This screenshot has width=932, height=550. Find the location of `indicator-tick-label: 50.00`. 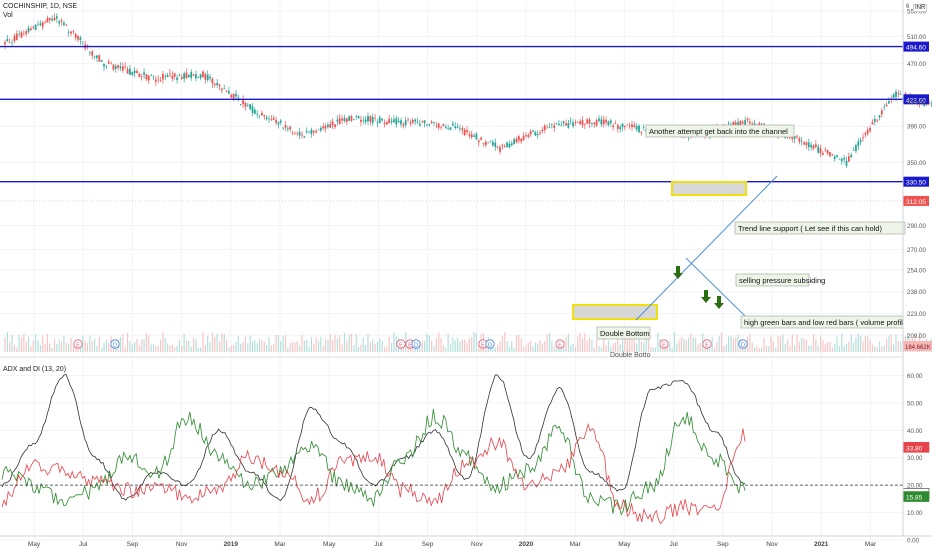

indicator-tick-label: 50.00 is located at coordinates (915, 403).